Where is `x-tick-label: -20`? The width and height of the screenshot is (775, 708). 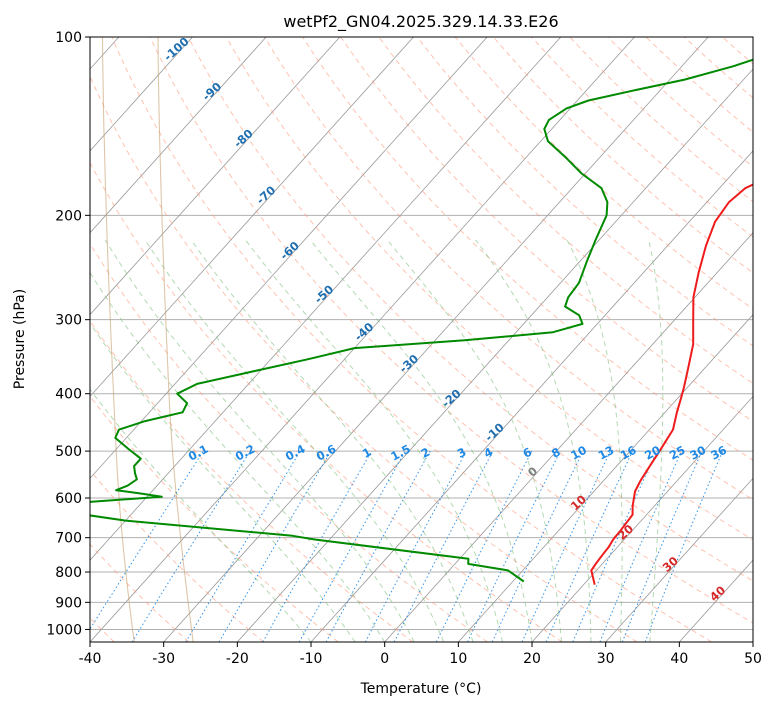
x-tick-label: -20 is located at coordinates (237, 659).